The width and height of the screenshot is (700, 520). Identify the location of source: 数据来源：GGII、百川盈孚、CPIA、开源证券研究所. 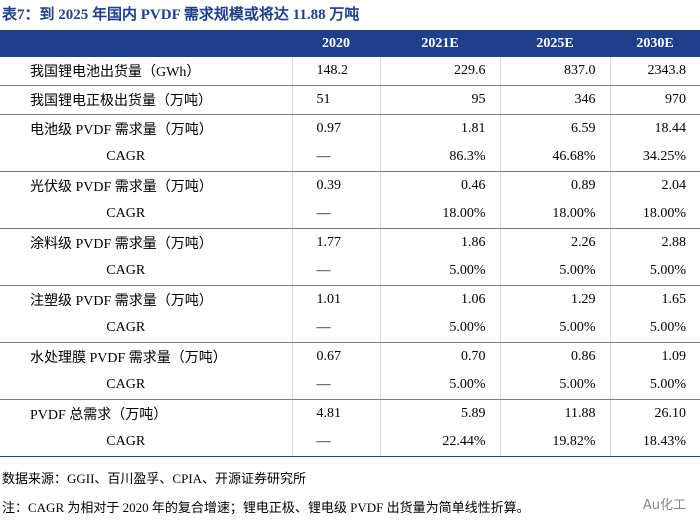
(154, 478).